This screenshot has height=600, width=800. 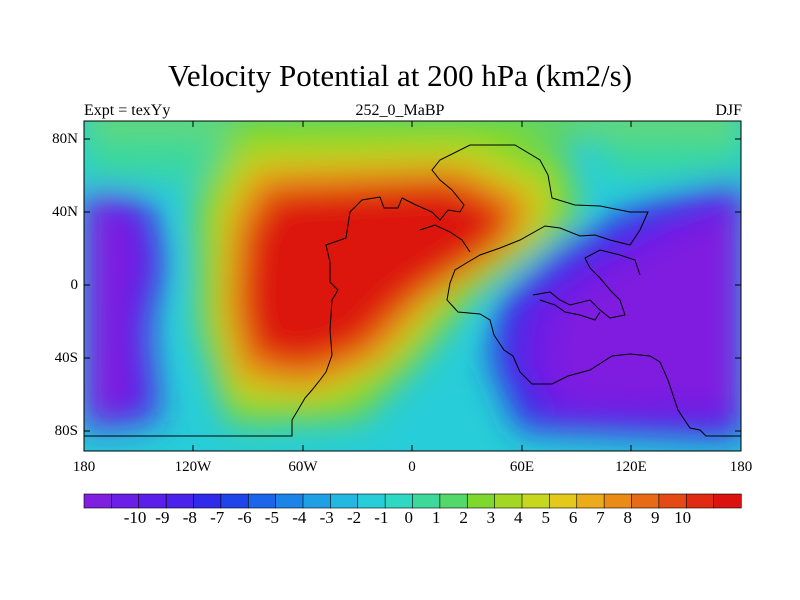 I want to click on colorbar-label: 1, so click(x=436, y=517).